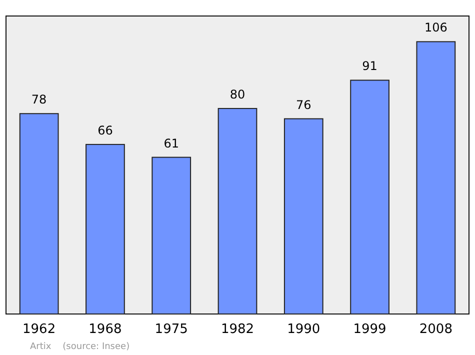 The width and height of the screenshot is (475, 355). I want to click on data-label: 80, so click(238, 94).